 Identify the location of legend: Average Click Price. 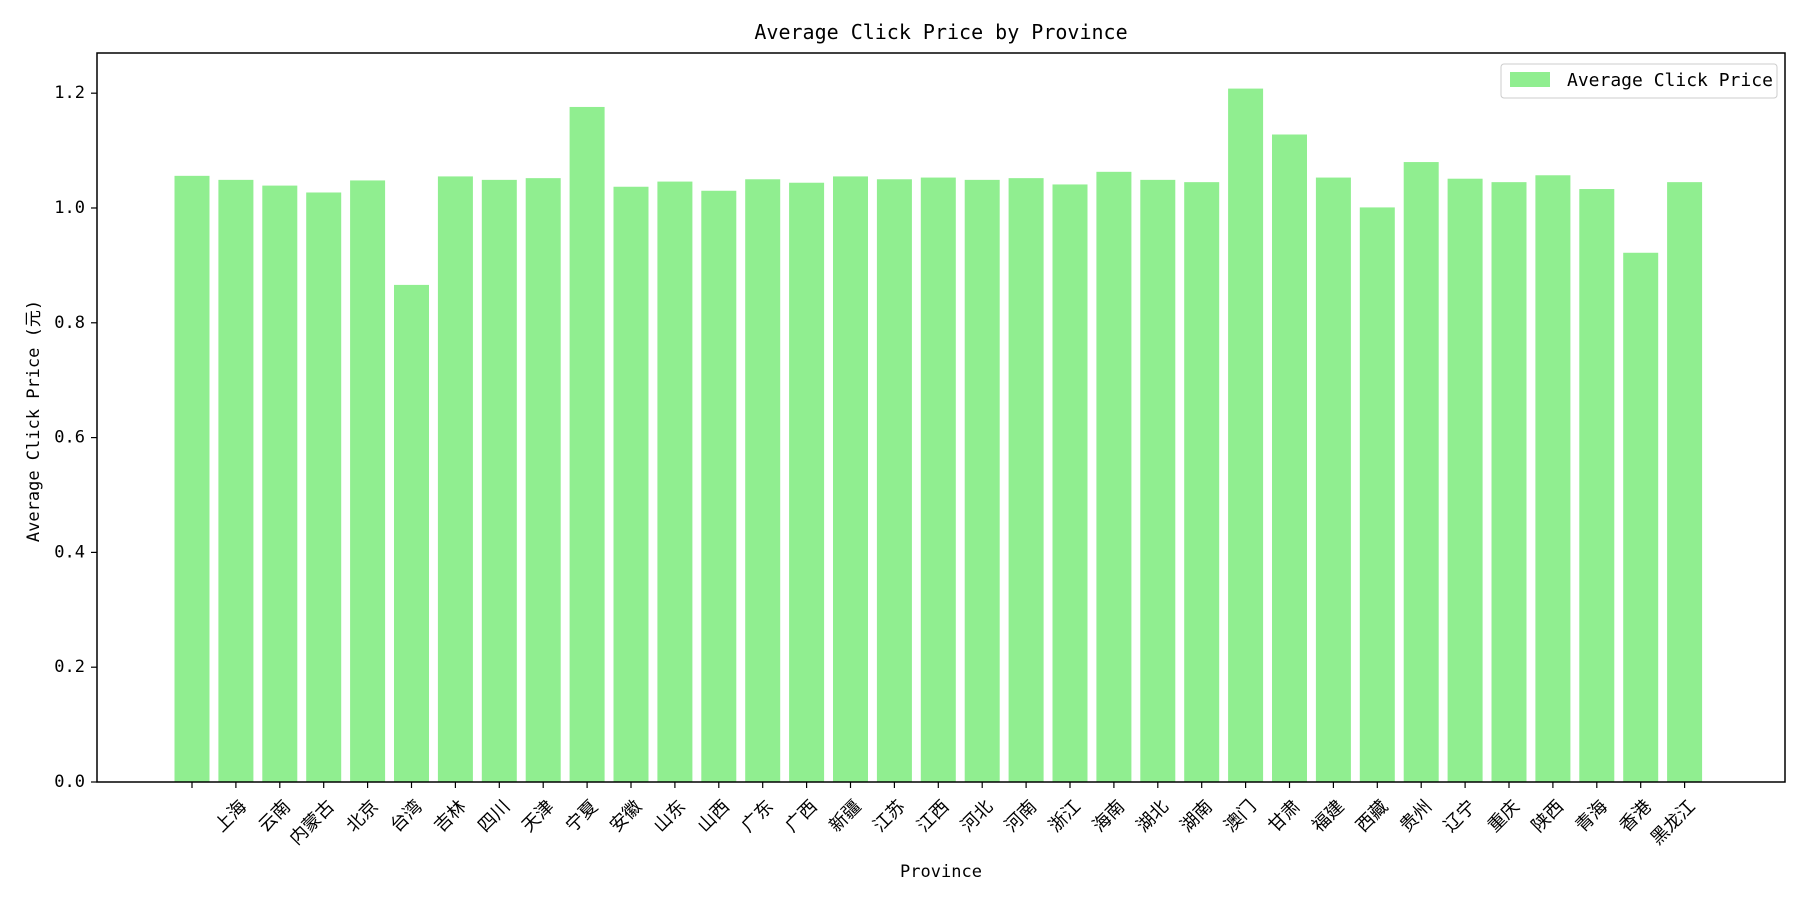
(1639, 81).